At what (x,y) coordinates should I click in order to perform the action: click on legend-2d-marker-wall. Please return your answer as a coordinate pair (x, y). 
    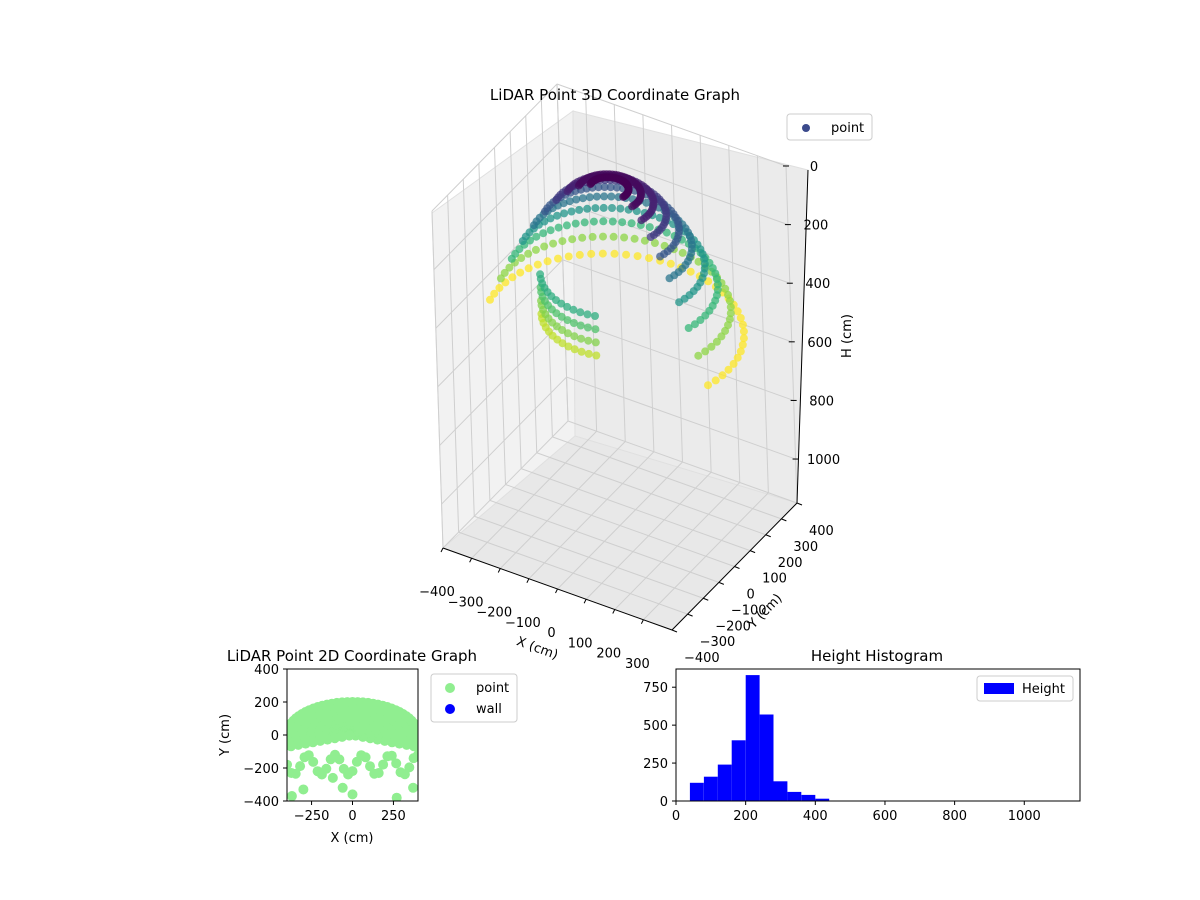
    Looking at the image, I should click on (450, 709).